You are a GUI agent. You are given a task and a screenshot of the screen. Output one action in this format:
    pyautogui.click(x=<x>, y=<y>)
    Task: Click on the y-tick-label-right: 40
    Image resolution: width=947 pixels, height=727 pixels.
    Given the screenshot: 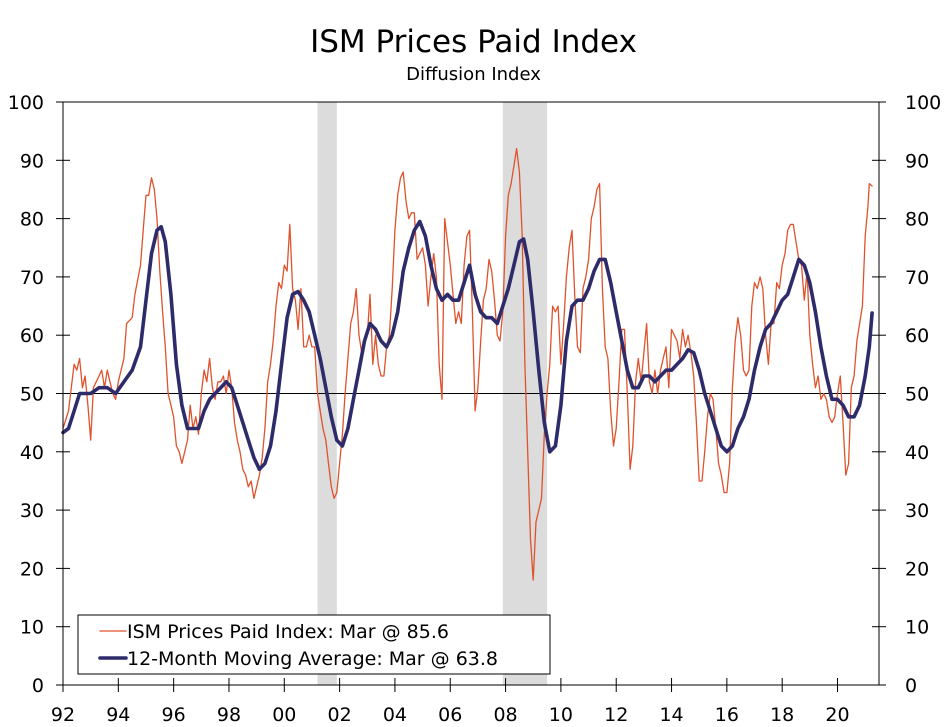 What is the action you would take?
    pyautogui.click(x=917, y=453)
    